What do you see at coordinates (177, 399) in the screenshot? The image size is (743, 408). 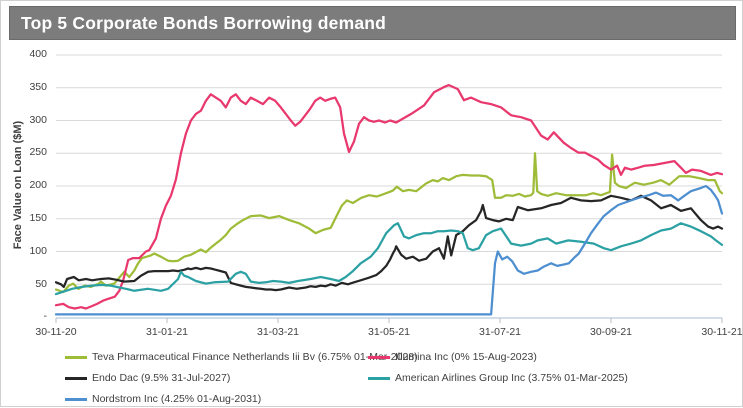 I see `legend-label-nordstrom: Nordstrom Inc (4.25% 01-Aug-2031)` at bounding box center [177, 399].